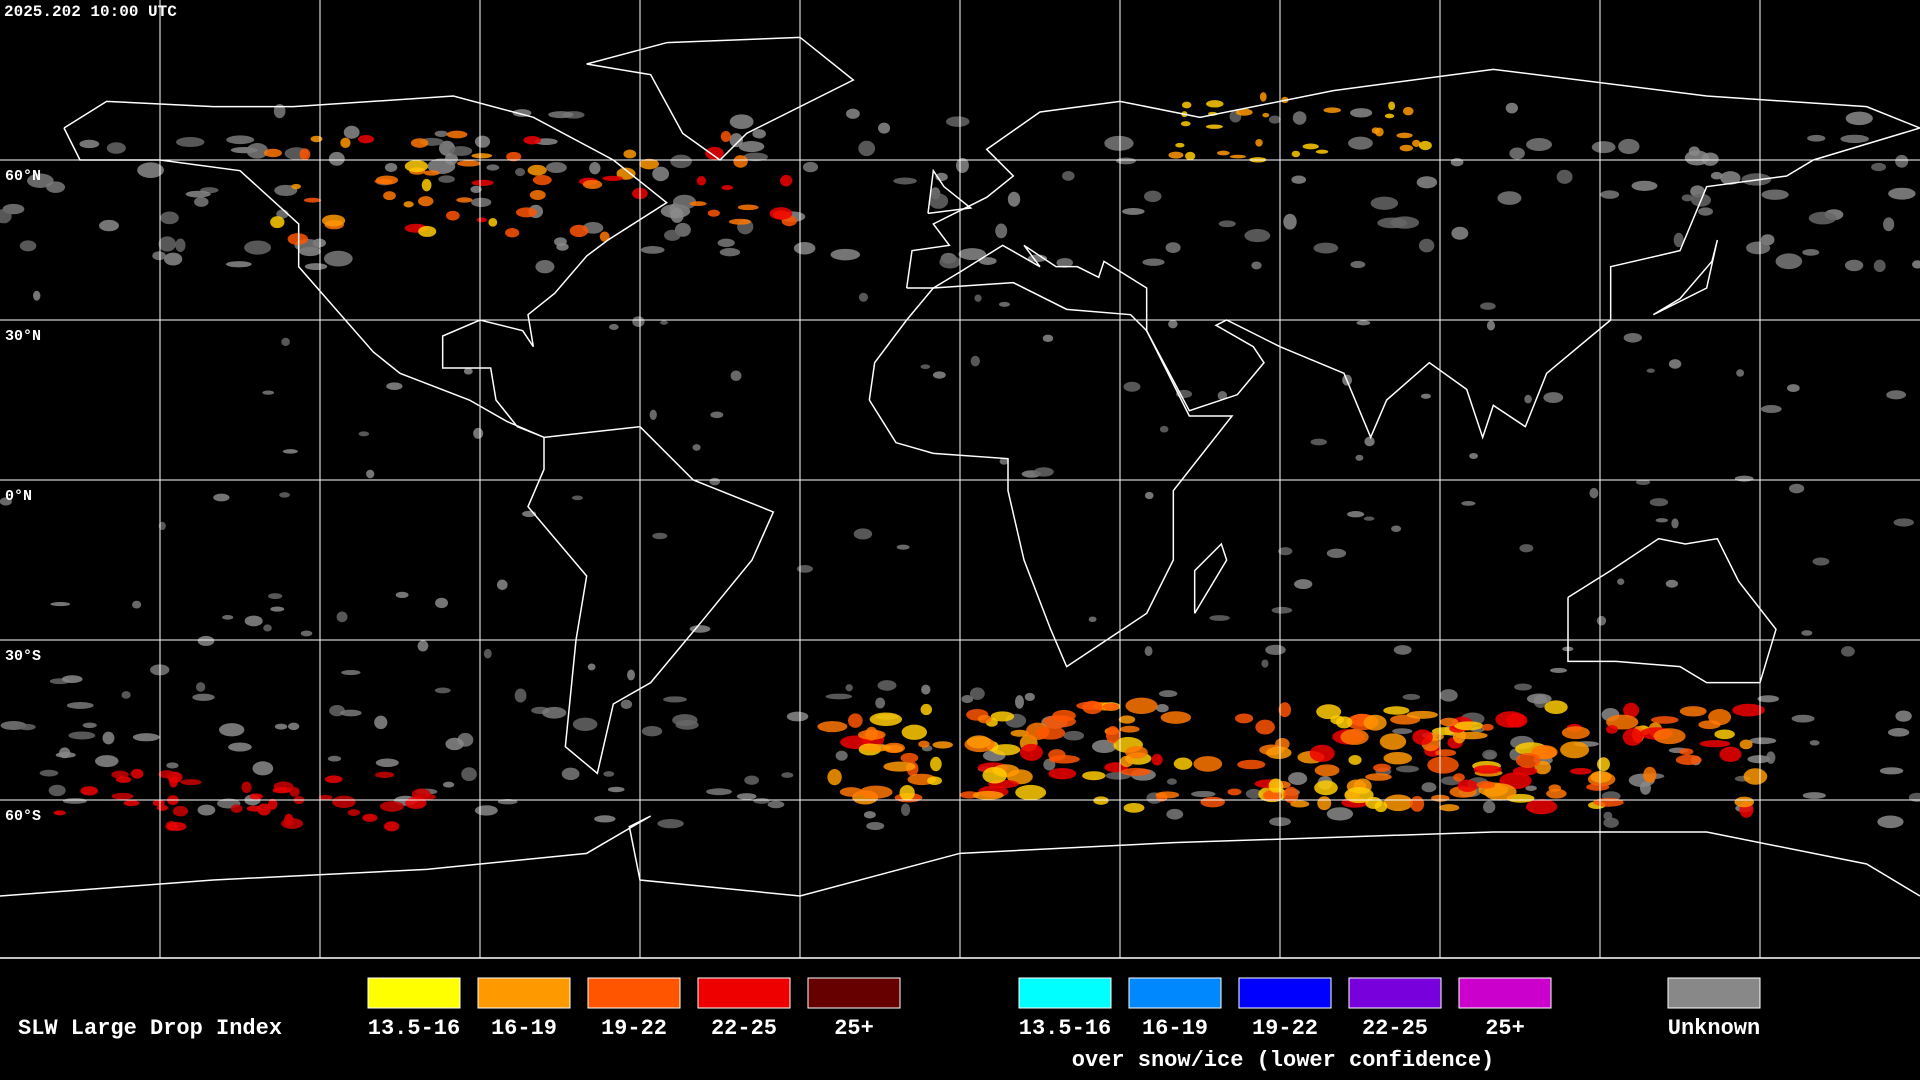  What do you see at coordinates (23, 816) in the screenshot?
I see `lat-label: 60°S` at bounding box center [23, 816].